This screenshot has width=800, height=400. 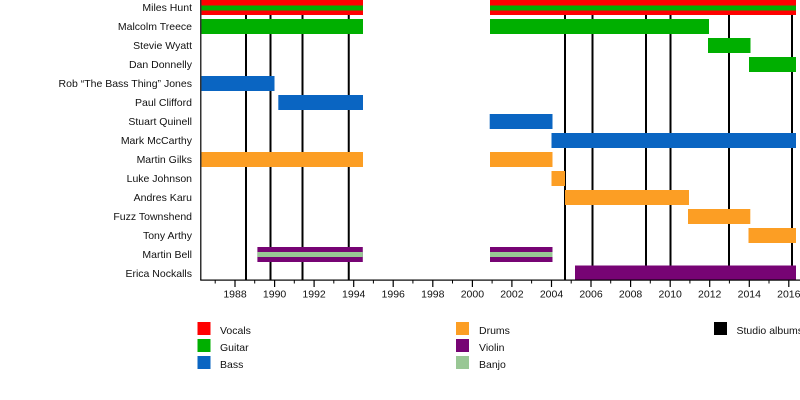 I want to click on svg-text: Paul Clifford, so click(x=163, y=103).